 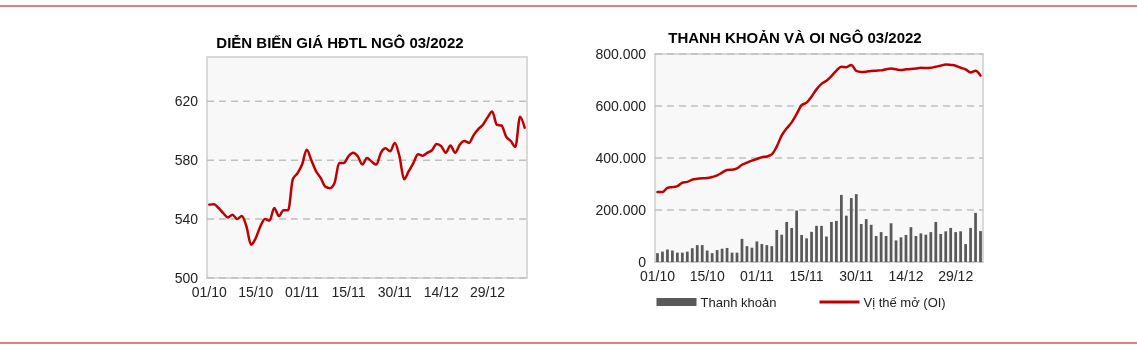 What do you see at coordinates (186, 160) in the screenshot?
I see `y-tick-label: 580` at bounding box center [186, 160].